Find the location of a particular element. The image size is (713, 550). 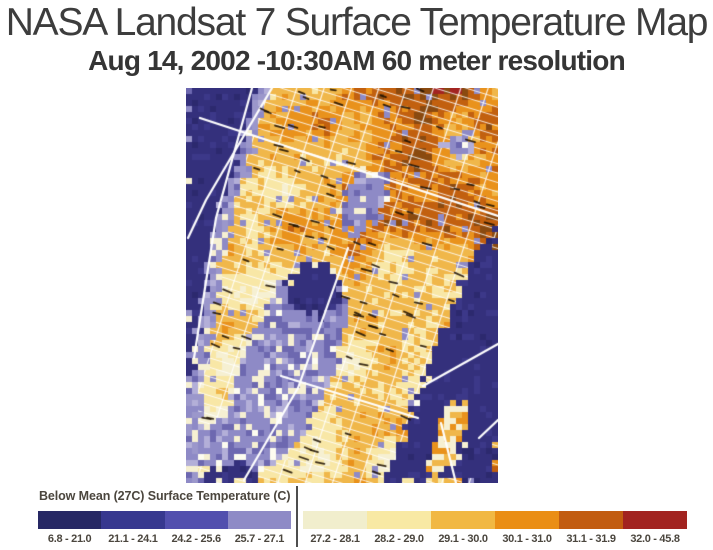

legend-range-label: 25.7 - 27.1 is located at coordinates (259, 539).